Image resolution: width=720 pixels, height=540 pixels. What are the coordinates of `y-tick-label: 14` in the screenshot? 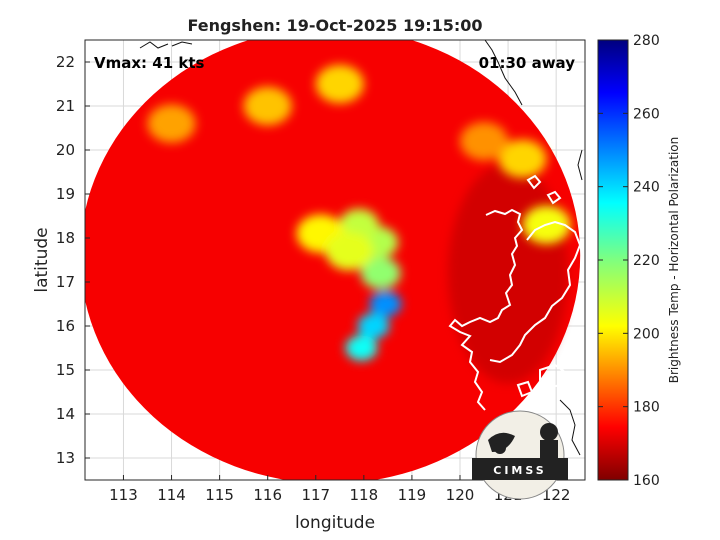 It's located at (65, 414).